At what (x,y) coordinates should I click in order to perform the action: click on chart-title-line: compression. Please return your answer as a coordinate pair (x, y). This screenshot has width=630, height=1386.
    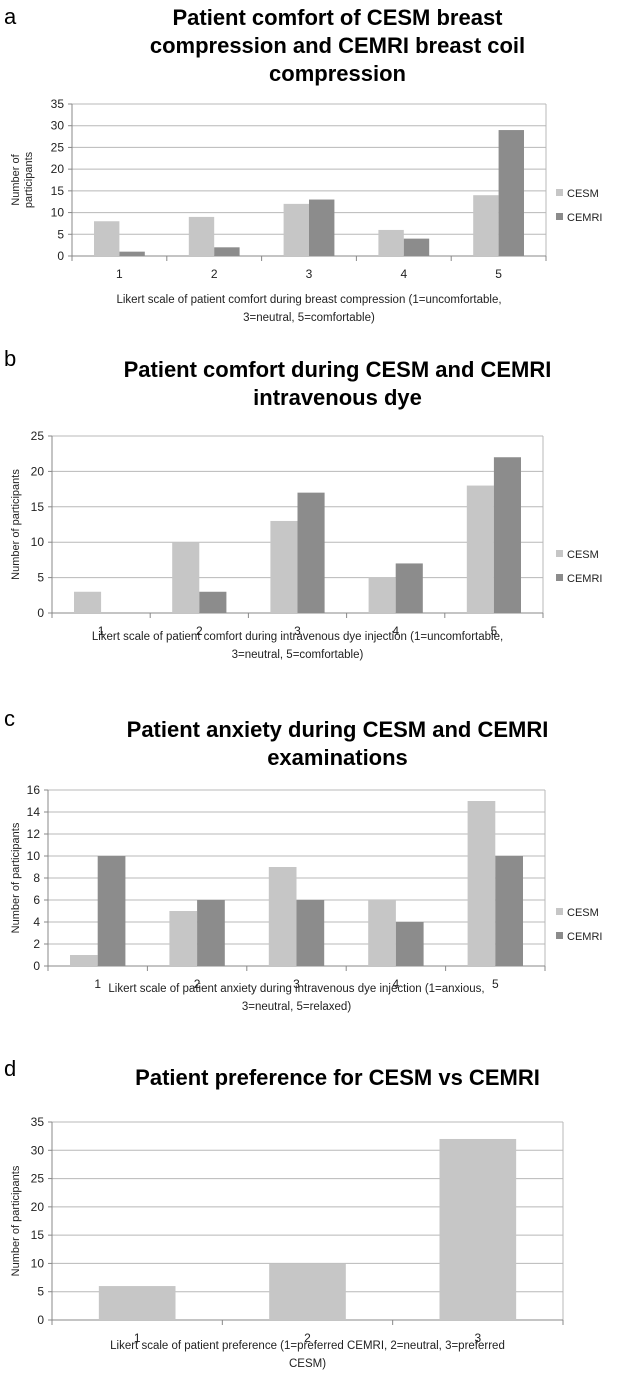
    Looking at the image, I should click on (337, 73).